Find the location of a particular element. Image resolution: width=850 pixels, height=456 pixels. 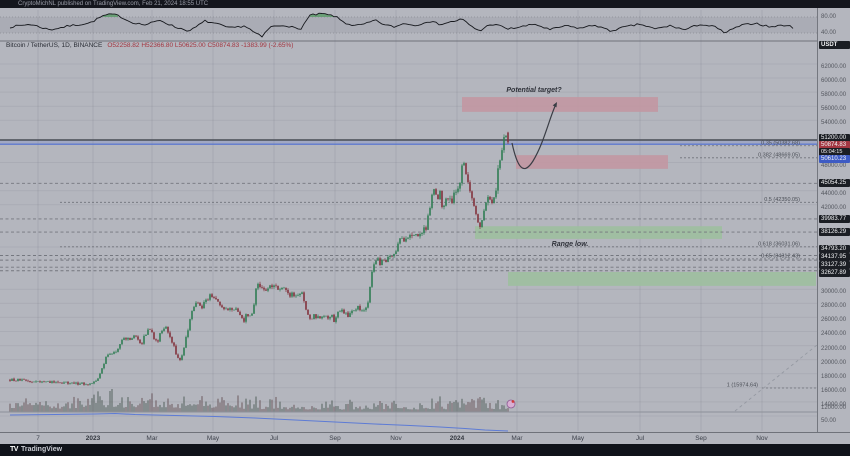

projection-arrow-head is located at coordinates (554, 105).